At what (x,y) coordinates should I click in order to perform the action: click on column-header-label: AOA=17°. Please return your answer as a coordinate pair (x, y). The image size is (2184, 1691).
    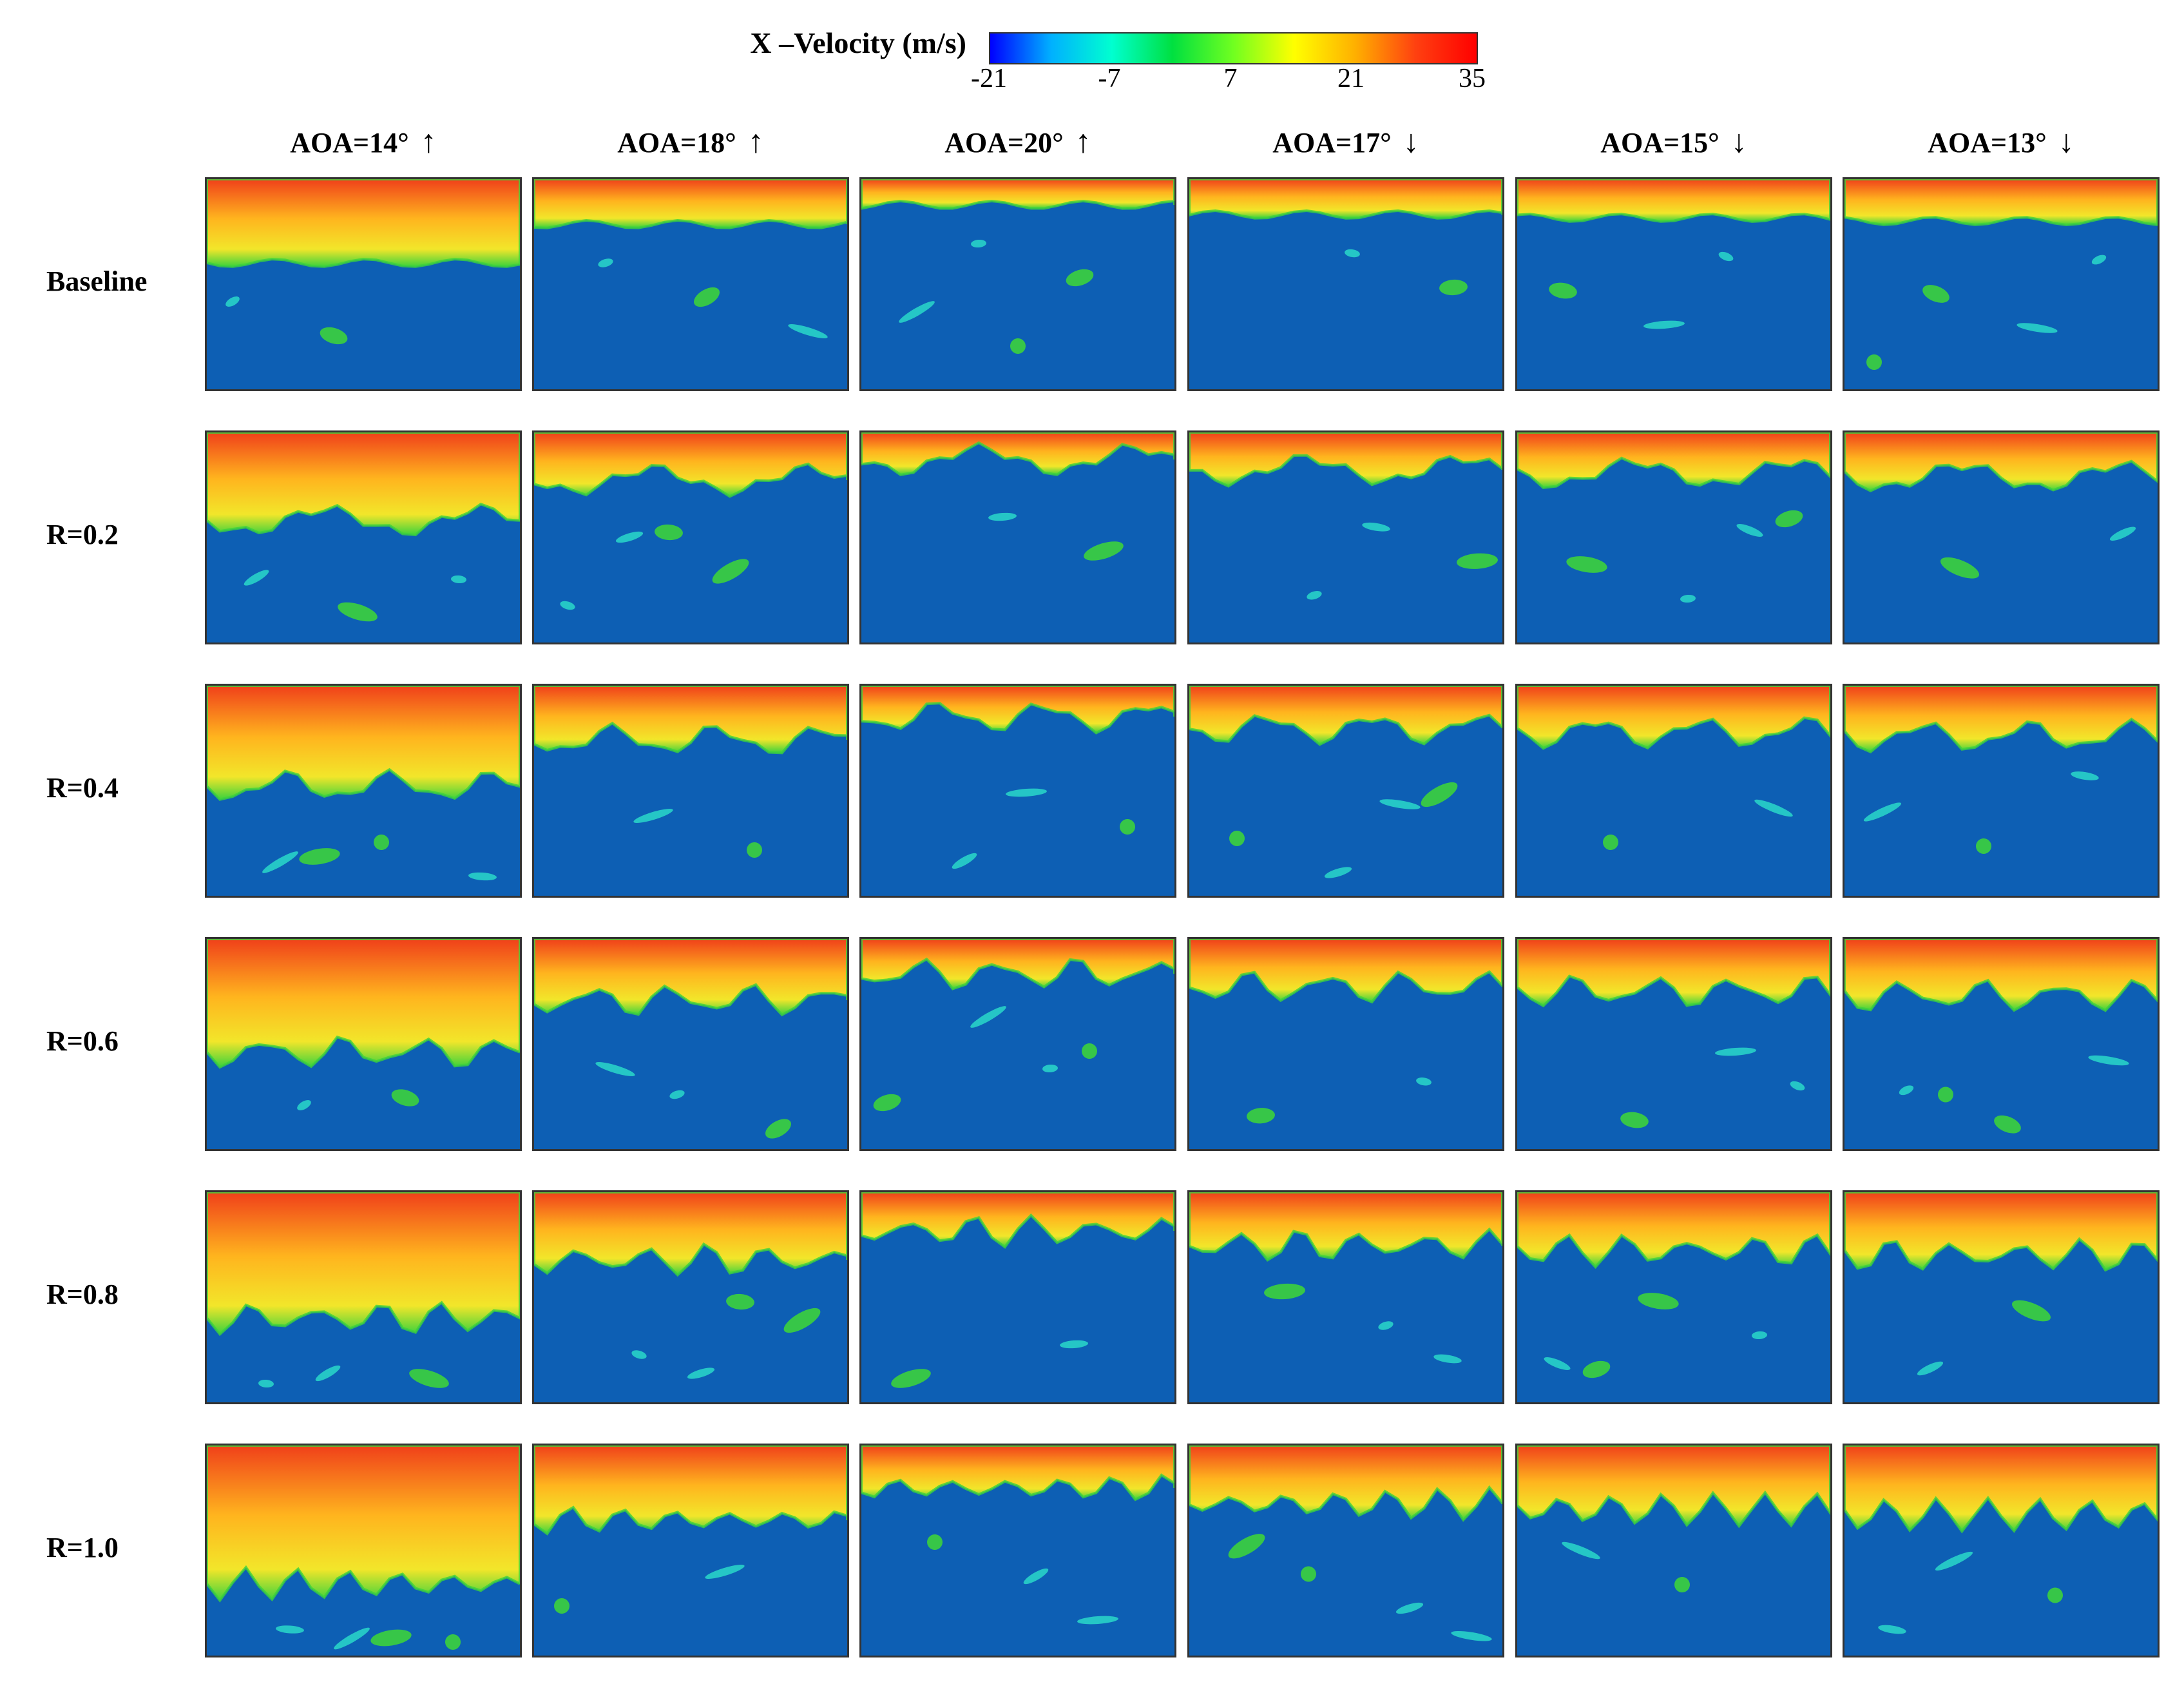
    Looking at the image, I should click on (1332, 143).